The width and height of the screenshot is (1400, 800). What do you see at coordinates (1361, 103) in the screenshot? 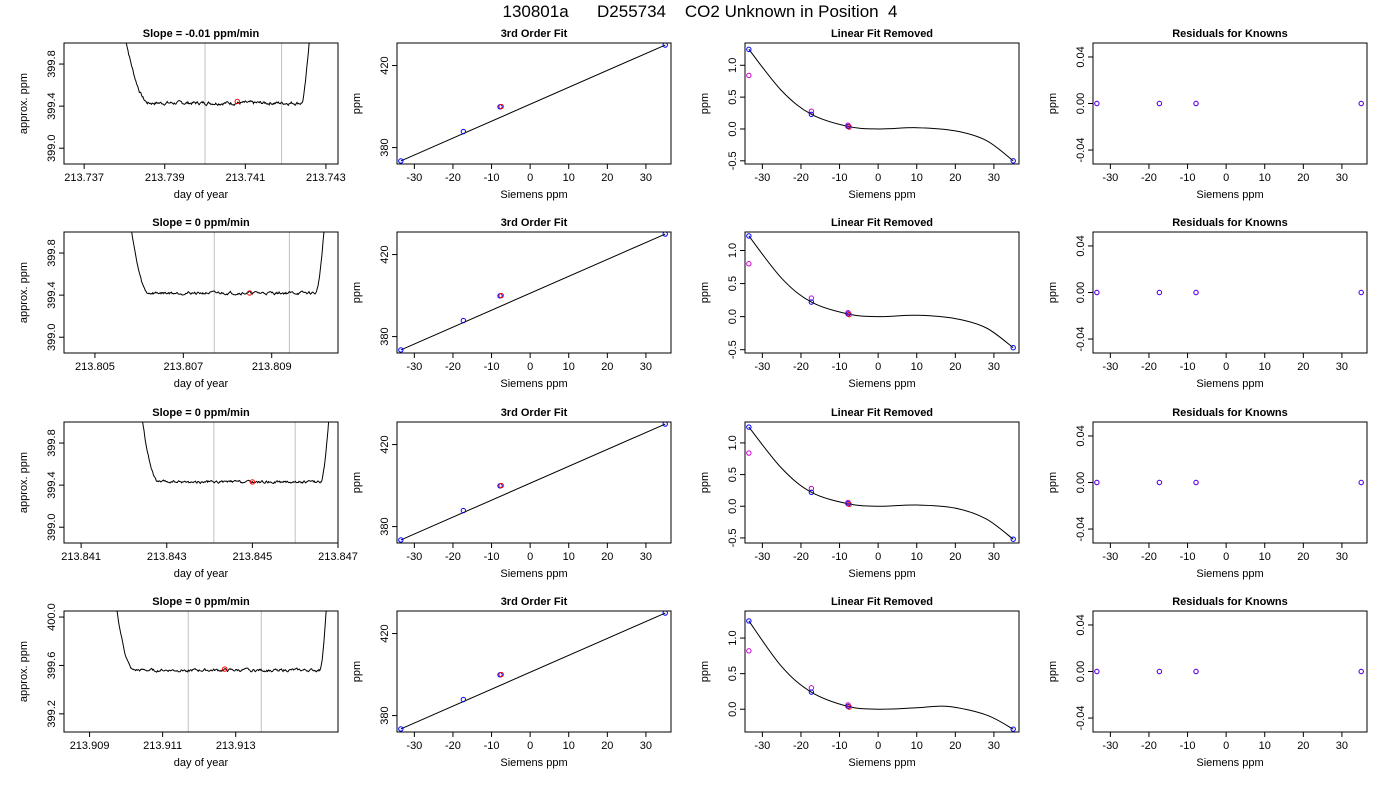
I see `residual-point-blue` at bounding box center [1361, 103].